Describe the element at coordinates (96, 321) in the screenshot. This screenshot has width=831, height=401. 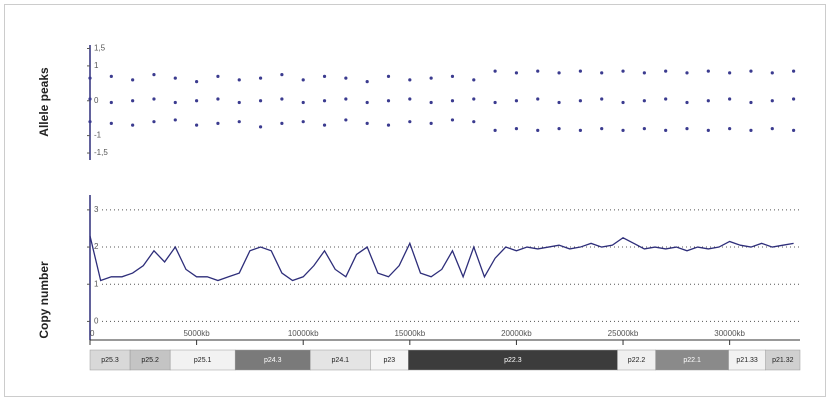
I see `y-tick-label: 0` at that location.